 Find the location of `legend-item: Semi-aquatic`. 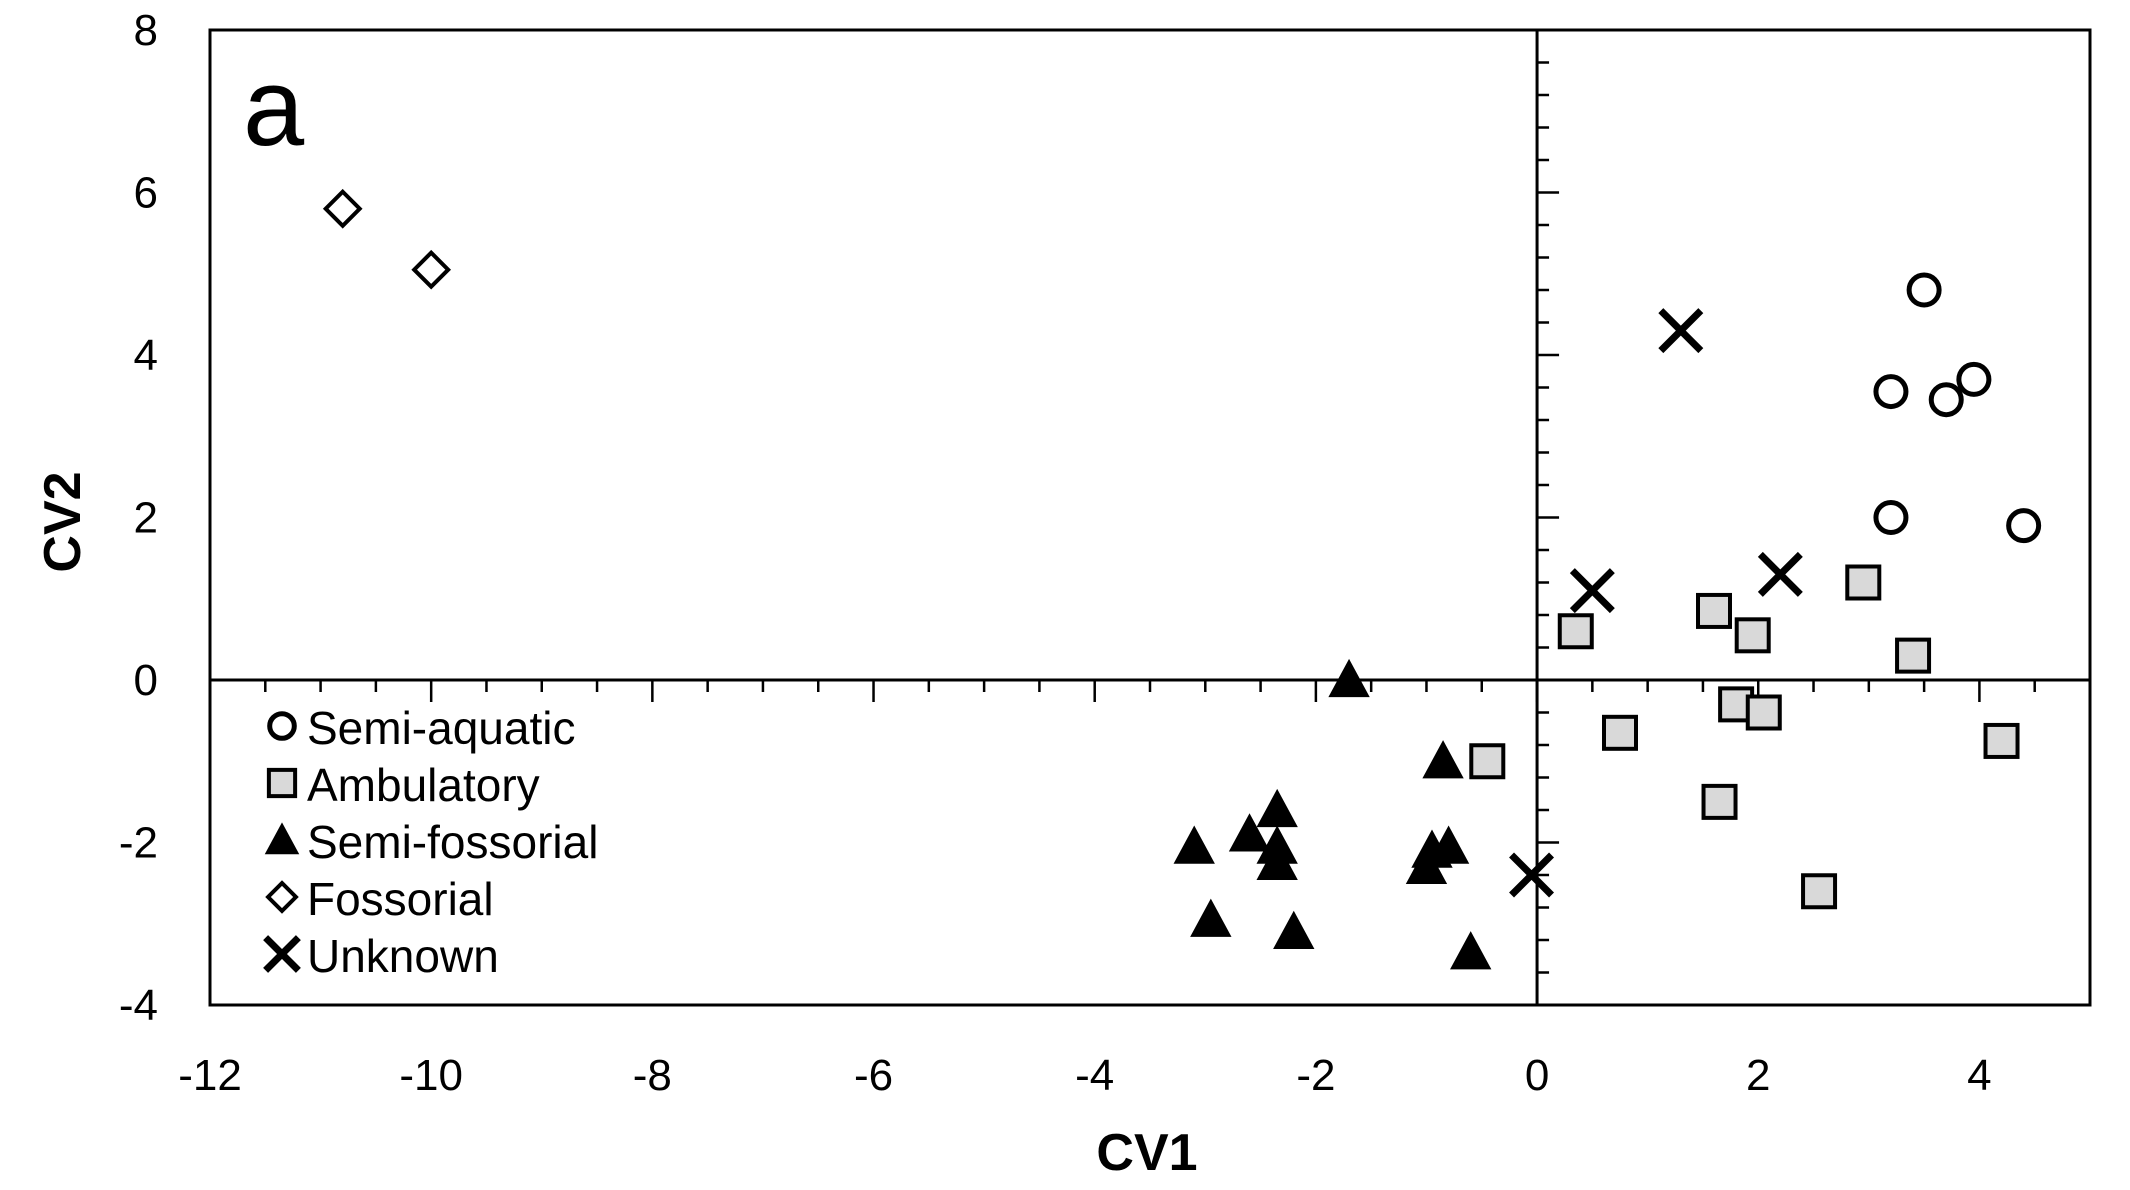

legend-item: Semi-aquatic is located at coordinates (421, 728).